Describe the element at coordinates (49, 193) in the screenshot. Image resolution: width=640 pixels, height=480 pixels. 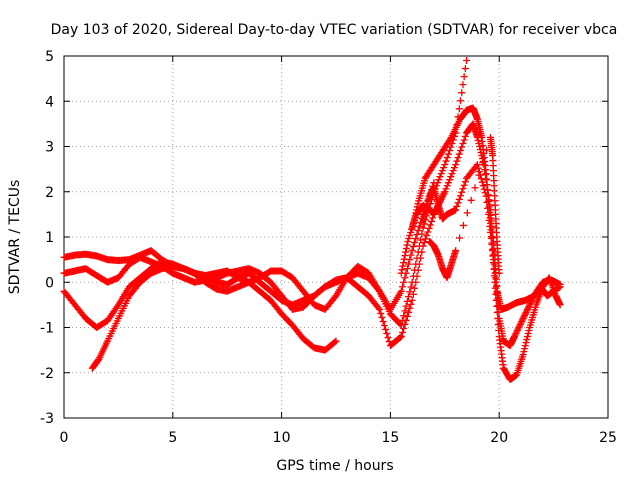
I see `y-tick-label: 2` at that location.